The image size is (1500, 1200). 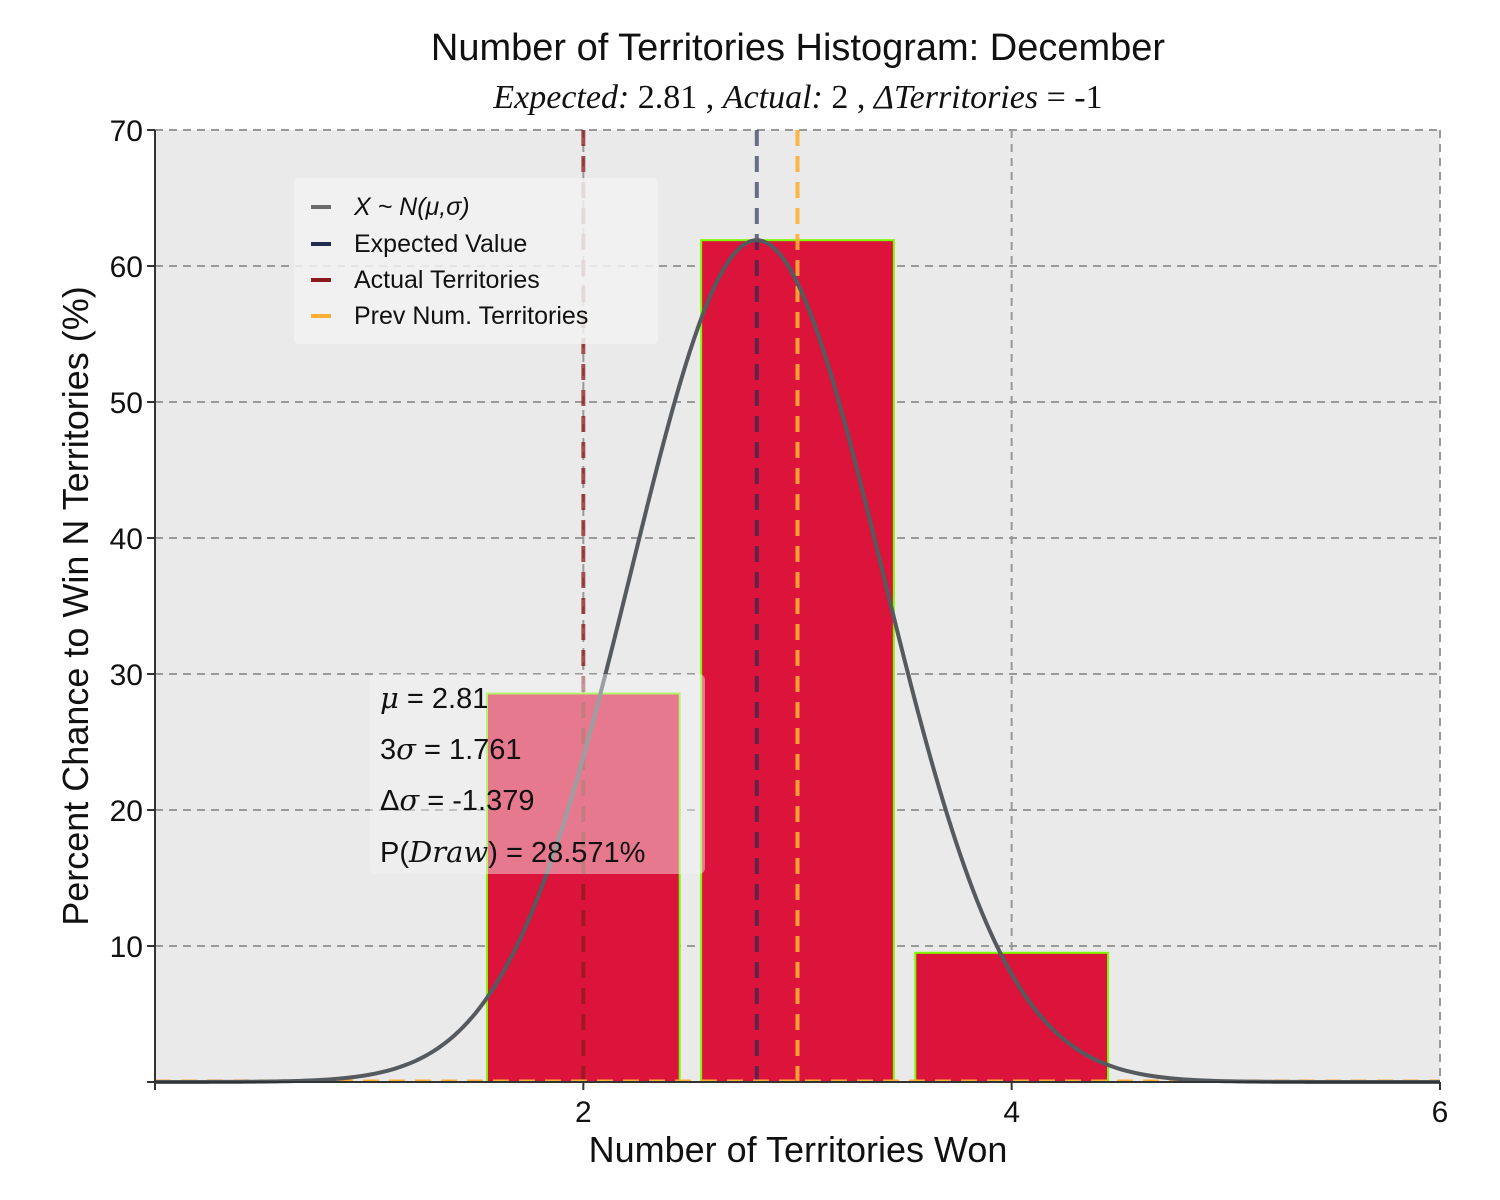 I want to click on legend-label-expected: Expected Value, so click(x=440, y=244).